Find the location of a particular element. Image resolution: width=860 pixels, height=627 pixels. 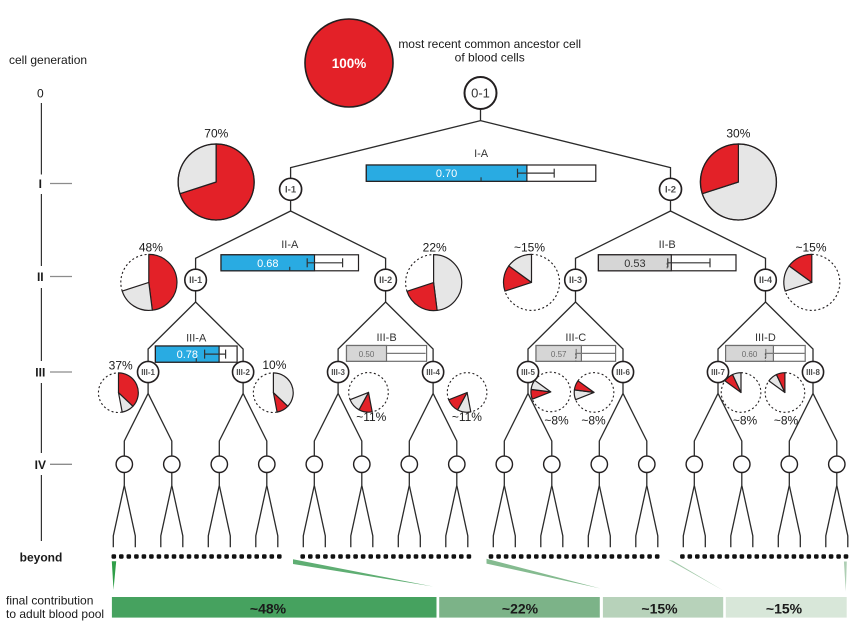

svg-text: 70% is located at coordinates (216, 134).